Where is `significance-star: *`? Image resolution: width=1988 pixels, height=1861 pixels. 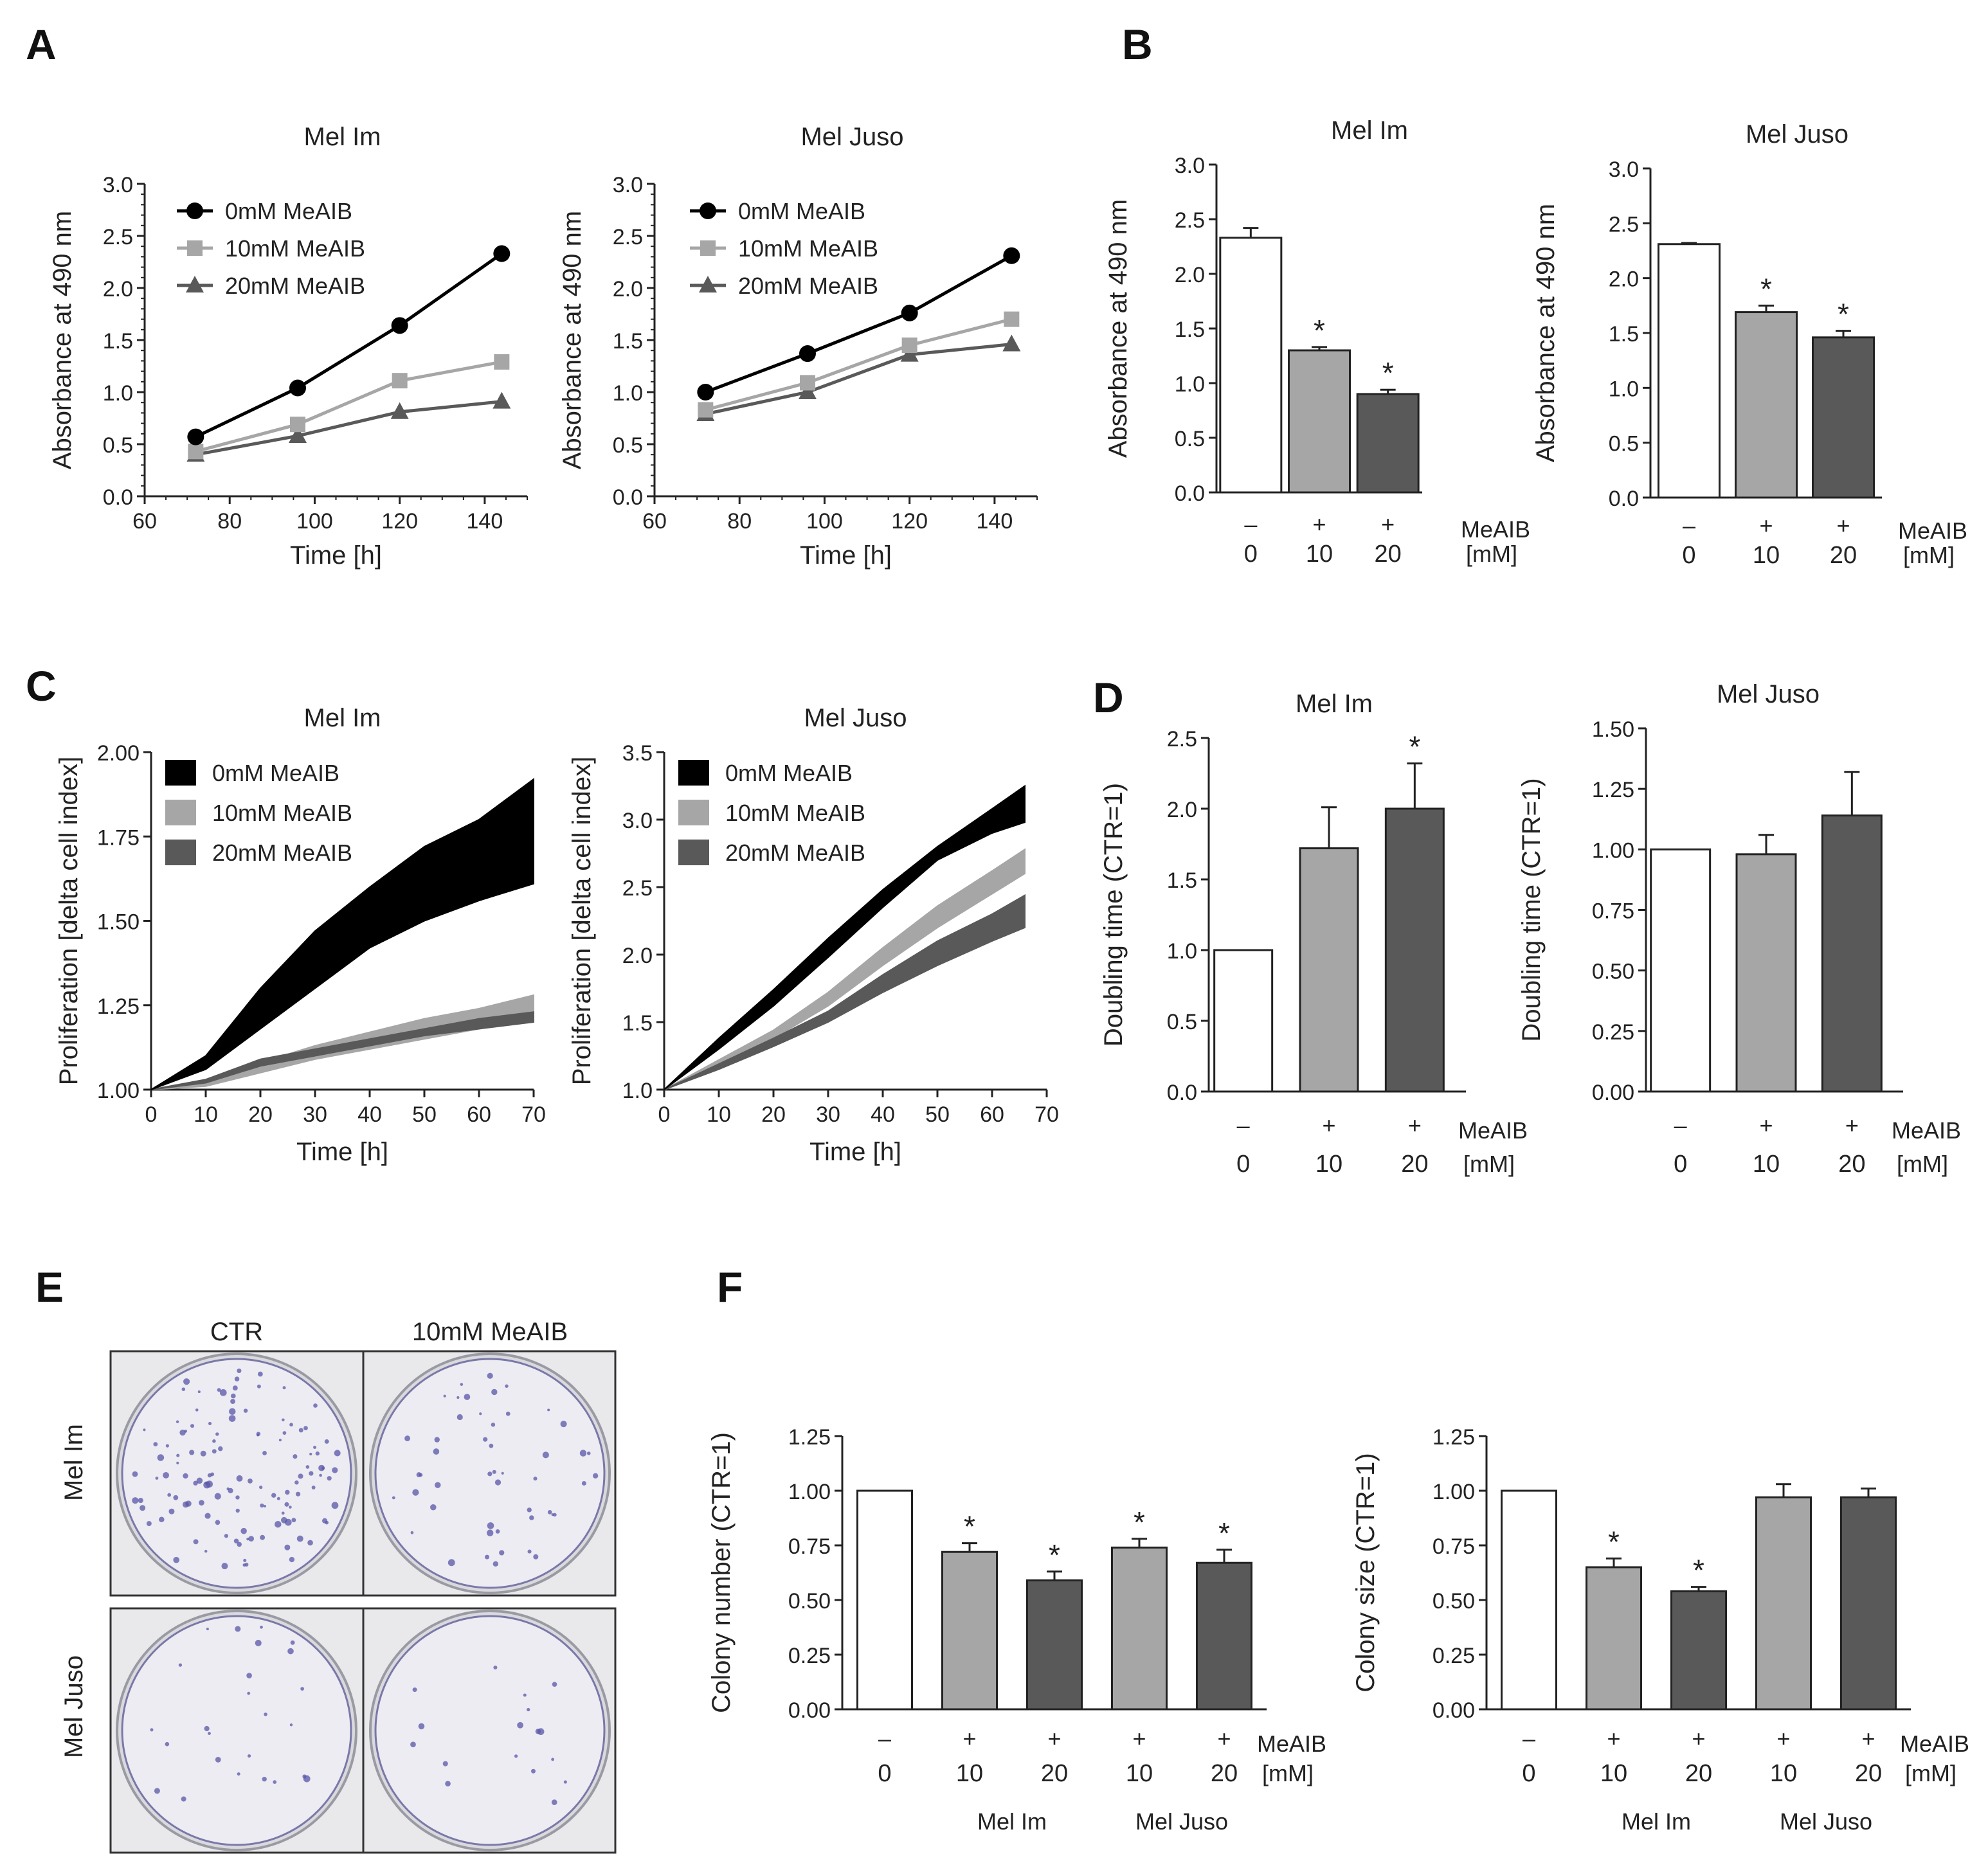 significance-star: * is located at coordinates (1766, 288).